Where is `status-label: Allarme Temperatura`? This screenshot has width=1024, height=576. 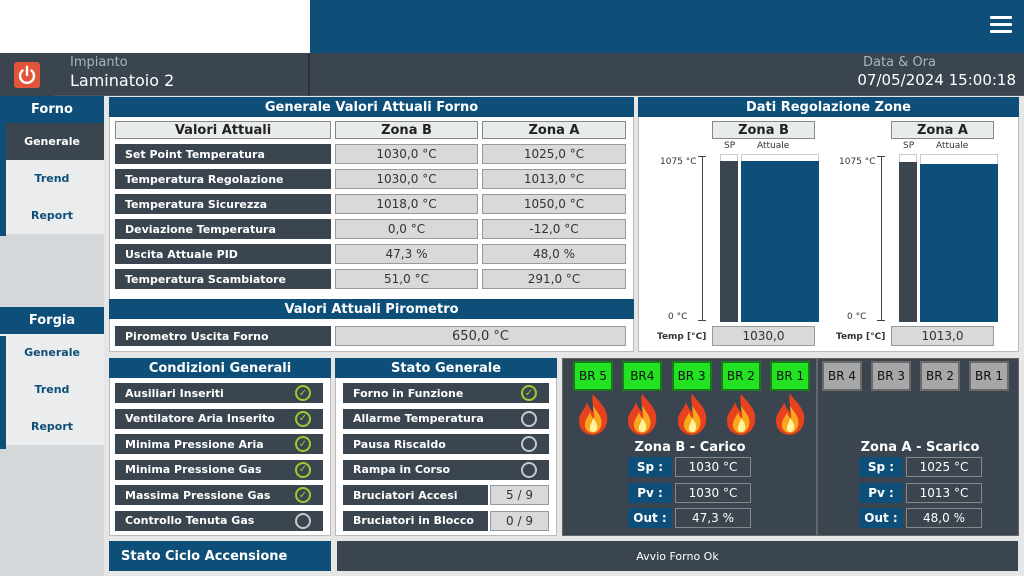 status-label: Allarme Temperatura is located at coordinates (446, 418).